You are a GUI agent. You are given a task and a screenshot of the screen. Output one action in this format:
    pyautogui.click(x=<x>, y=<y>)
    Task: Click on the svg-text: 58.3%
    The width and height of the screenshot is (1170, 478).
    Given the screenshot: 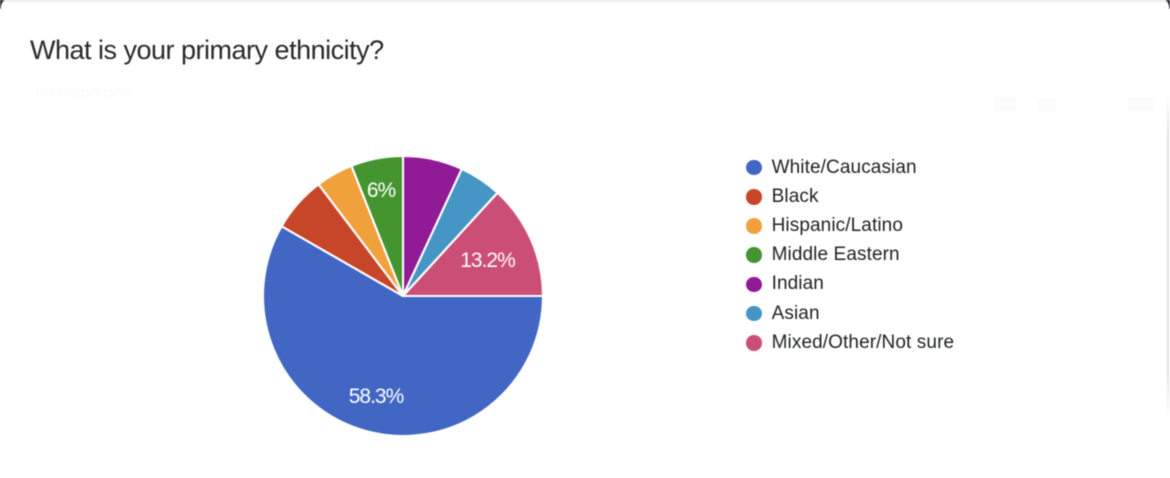 What is the action you would take?
    pyautogui.click(x=376, y=396)
    